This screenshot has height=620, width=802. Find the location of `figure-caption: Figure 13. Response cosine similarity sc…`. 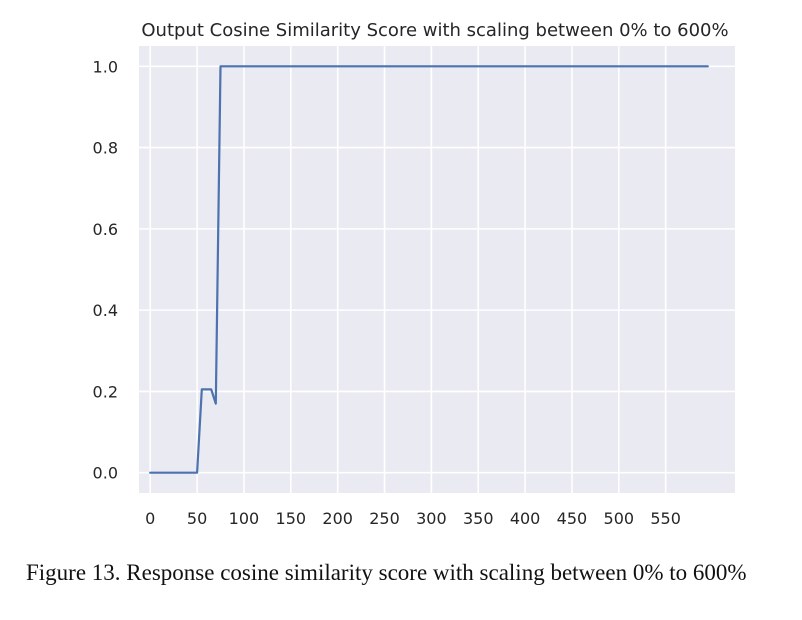

figure-caption: Figure 13. Response cosine similarity sc… is located at coordinates (386, 572).